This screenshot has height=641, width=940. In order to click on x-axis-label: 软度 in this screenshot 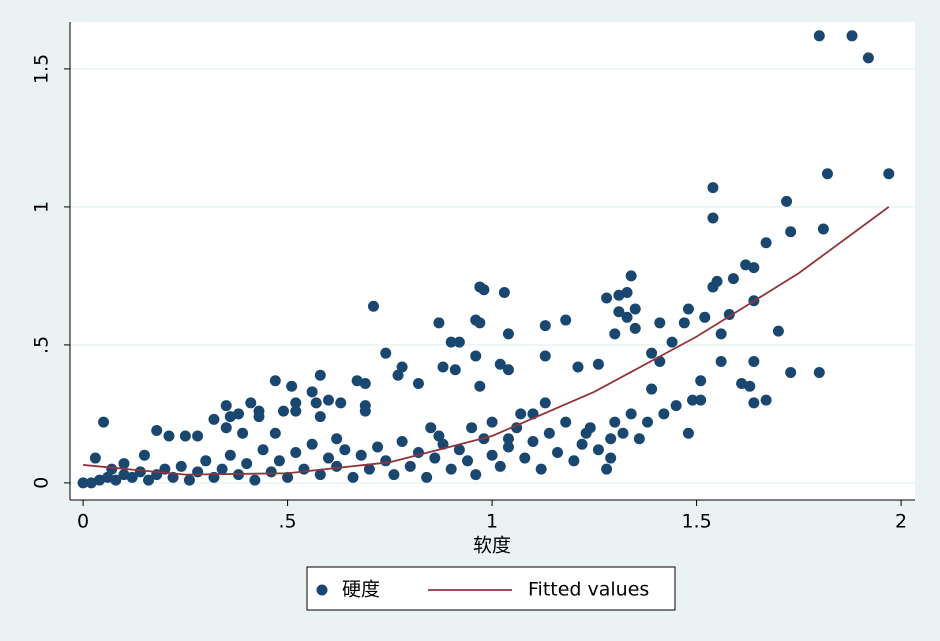, I will do `click(492, 546)`.